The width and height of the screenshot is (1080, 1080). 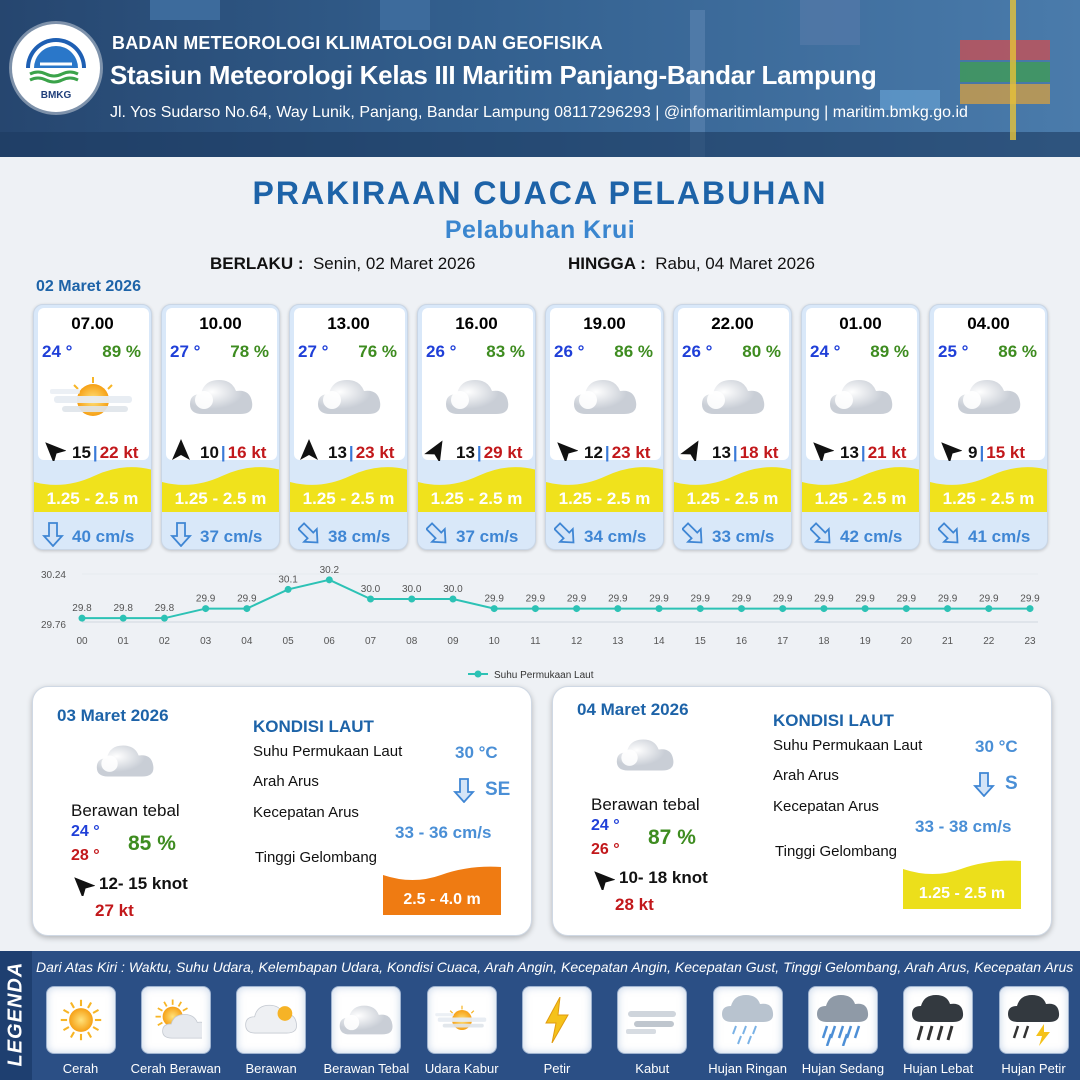 What do you see at coordinates (56, 68) in the screenshot?
I see `bmkg-logo: BMKG` at bounding box center [56, 68].